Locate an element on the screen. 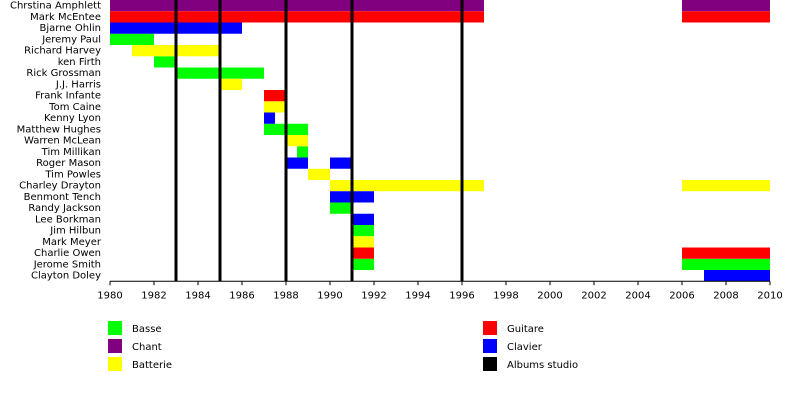 The width and height of the screenshot is (800, 400). row-label: Lee Borkman is located at coordinates (68, 219).